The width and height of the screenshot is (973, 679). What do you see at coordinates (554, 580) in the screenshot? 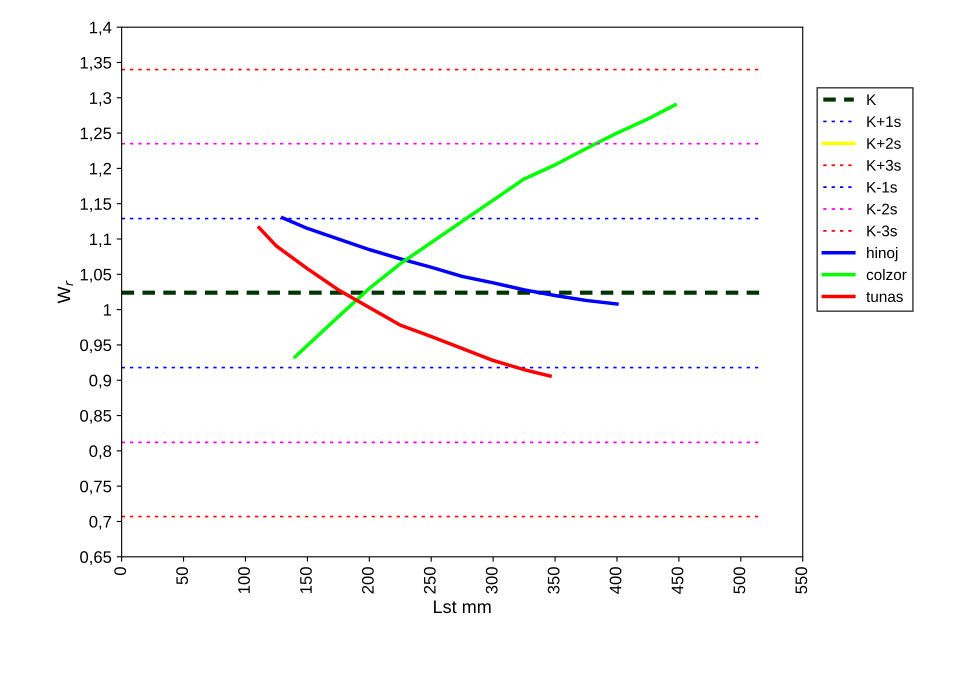
I see `x-tick-label: 350` at bounding box center [554, 580].